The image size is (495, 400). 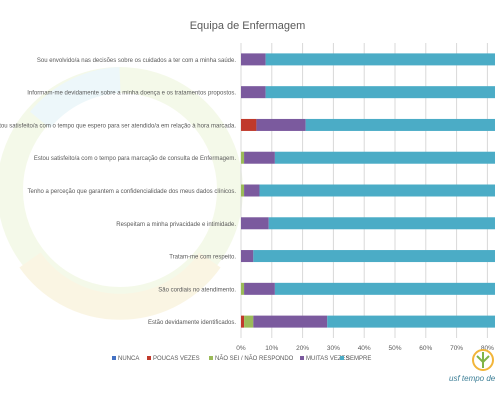 What do you see at coordinates (394, 348) in the screenshot?
I see `x-tick-label: 50%` at bounding box center [394, 348].